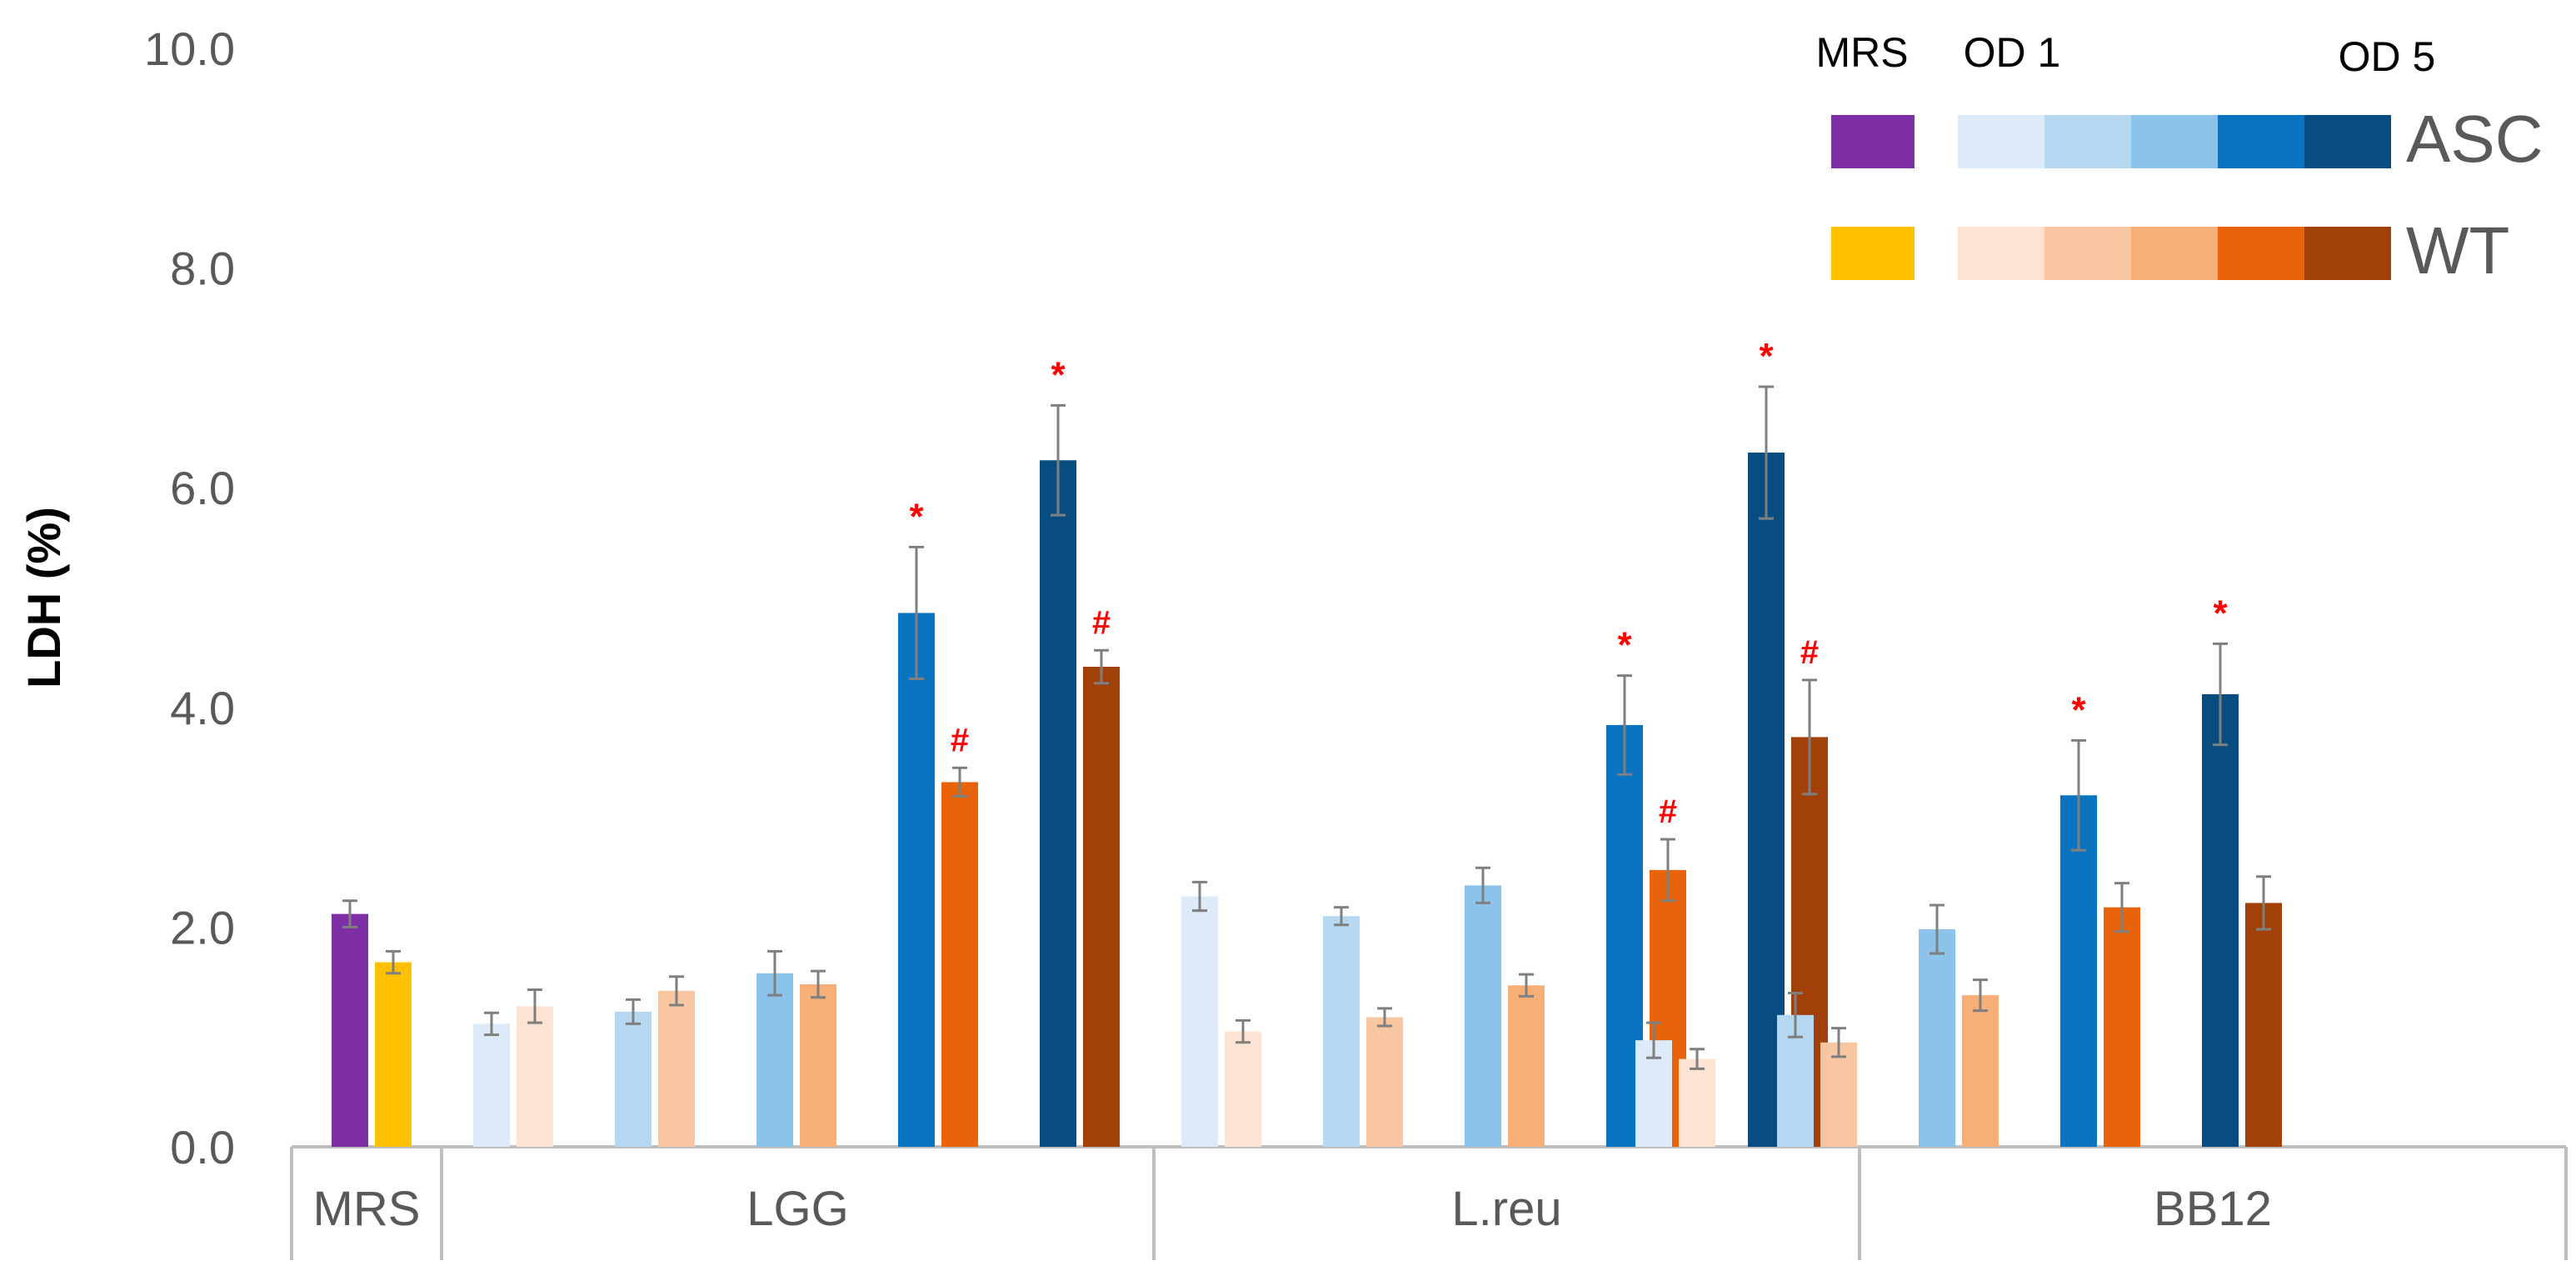  I want to click on y-tick-label: 10.0, so click(189, 49).